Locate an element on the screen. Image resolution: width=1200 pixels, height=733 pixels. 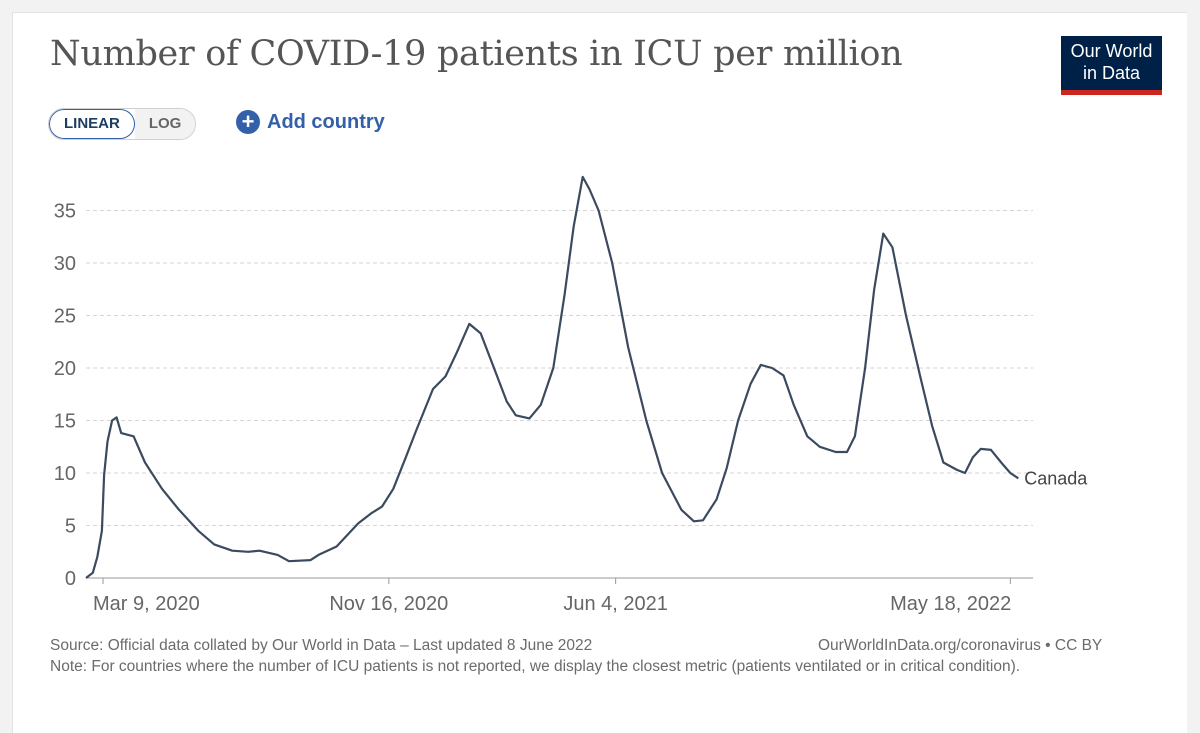
logo-line-1: Our World is located at coordinates (1111, 51).